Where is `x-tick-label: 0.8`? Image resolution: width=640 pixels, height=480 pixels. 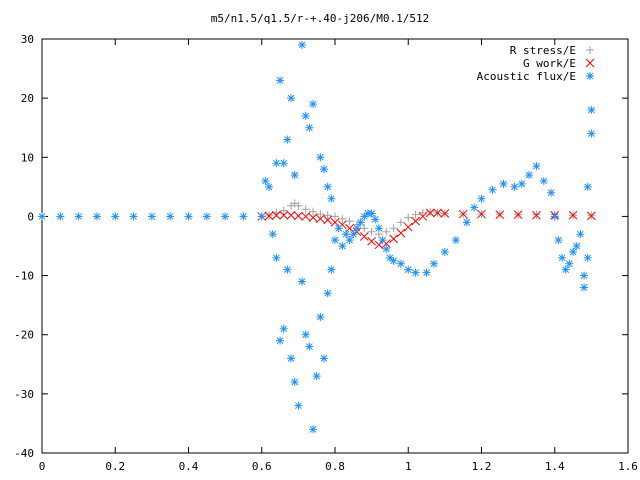 x-tick-label: 0.8 is located at coordinates (335, 466).